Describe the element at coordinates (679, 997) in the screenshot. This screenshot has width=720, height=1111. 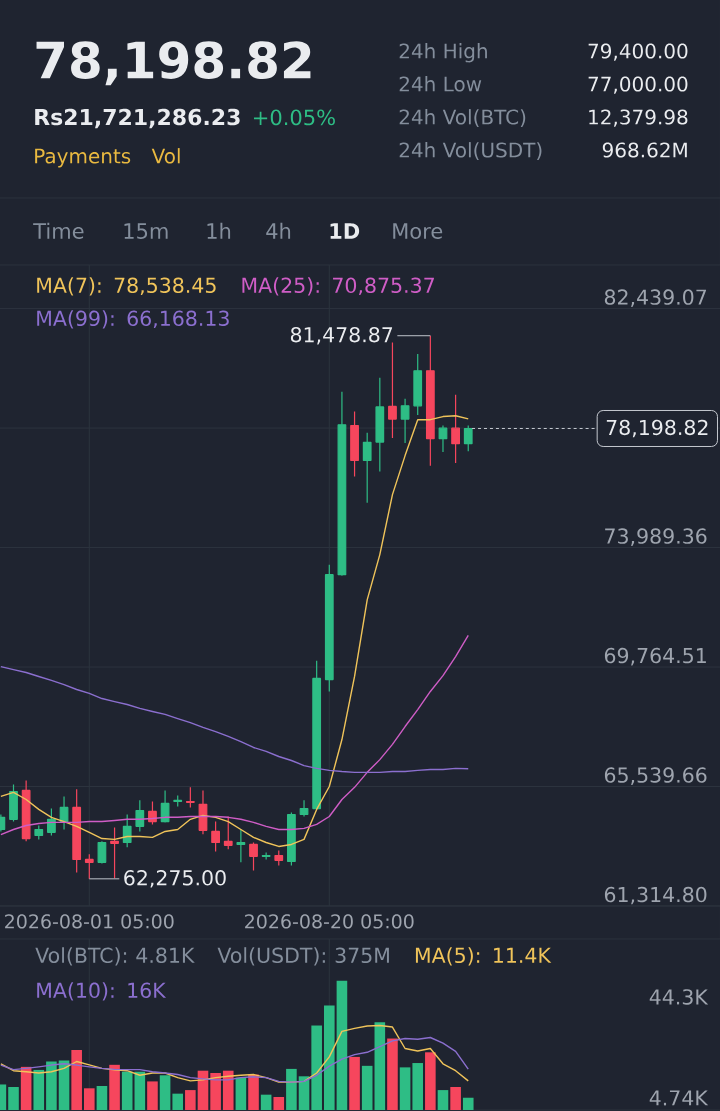
I see `y-tick-label: 44.3K` at that location.